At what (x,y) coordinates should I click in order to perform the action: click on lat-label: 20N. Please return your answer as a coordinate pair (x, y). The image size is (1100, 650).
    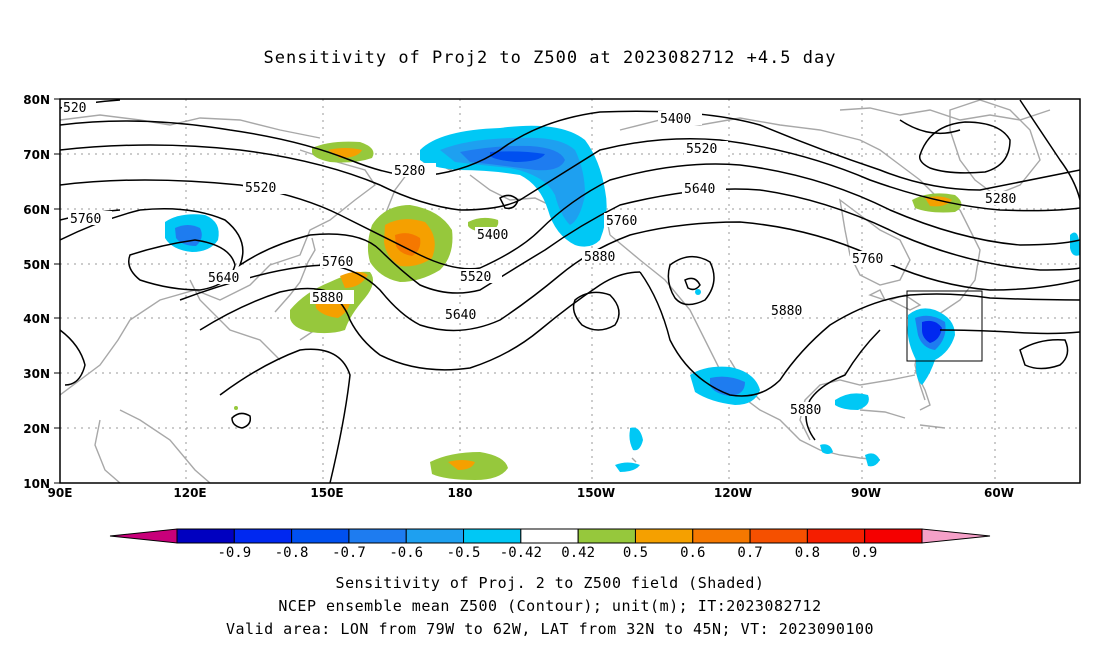
    Looking at the image, I should click on (36, 429).